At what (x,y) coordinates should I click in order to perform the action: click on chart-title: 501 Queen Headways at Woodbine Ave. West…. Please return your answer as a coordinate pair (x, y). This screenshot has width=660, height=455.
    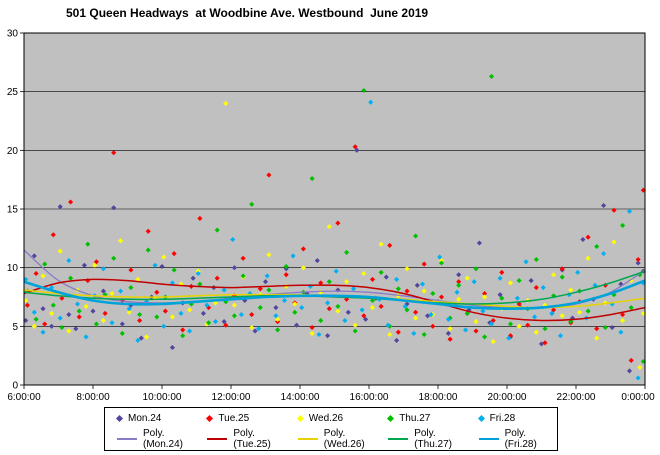
    Looking at the image, I should click on (247, 13).